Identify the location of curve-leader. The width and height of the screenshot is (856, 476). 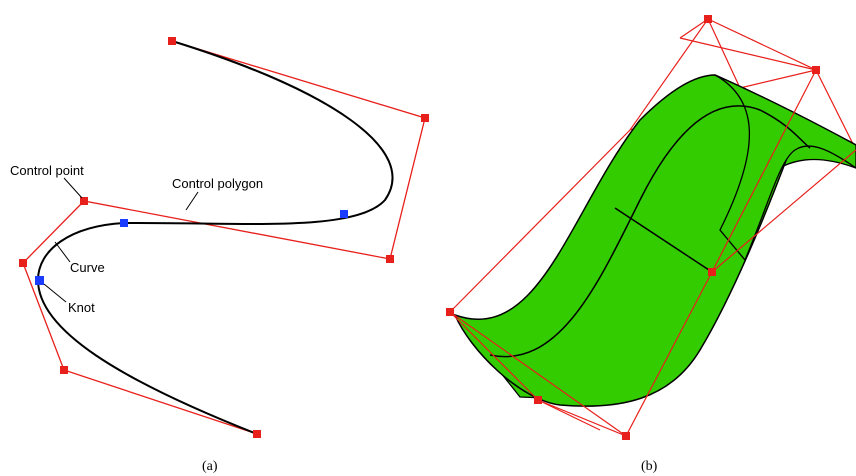
(62, 252).